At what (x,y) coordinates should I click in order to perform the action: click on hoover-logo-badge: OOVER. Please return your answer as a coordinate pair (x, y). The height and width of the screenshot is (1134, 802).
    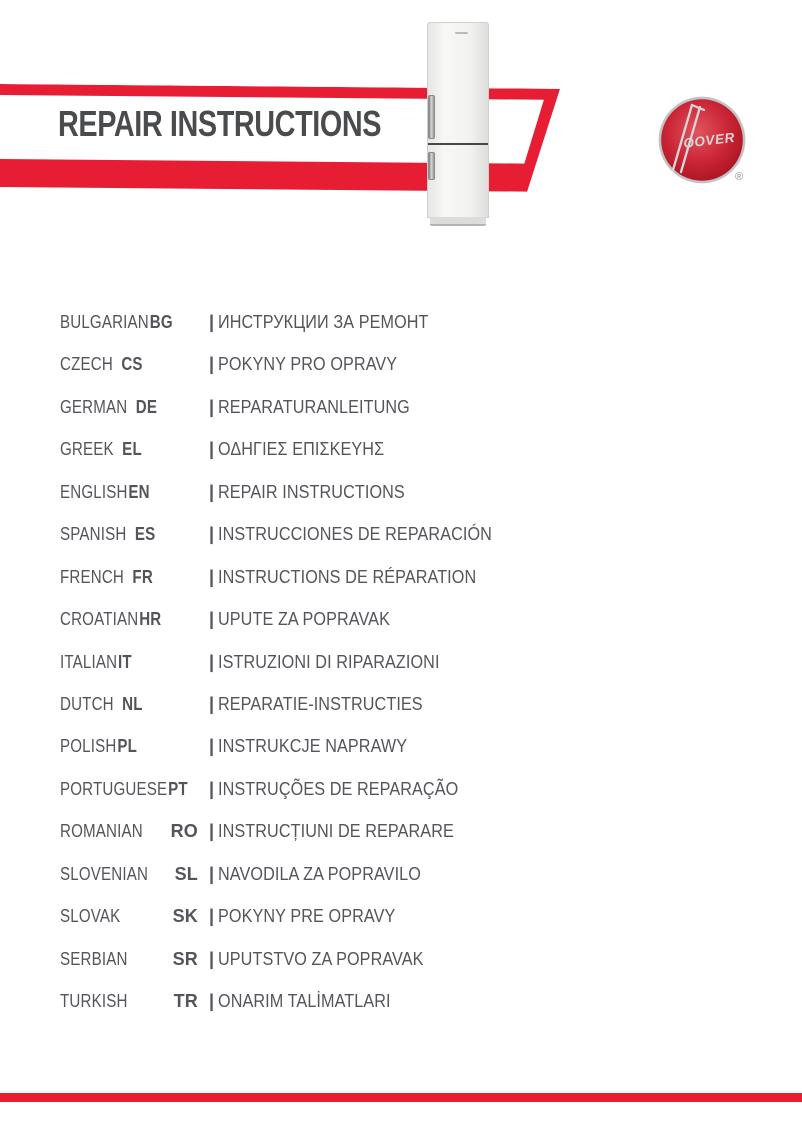
    Looking at the image, I should click on (702, 140).